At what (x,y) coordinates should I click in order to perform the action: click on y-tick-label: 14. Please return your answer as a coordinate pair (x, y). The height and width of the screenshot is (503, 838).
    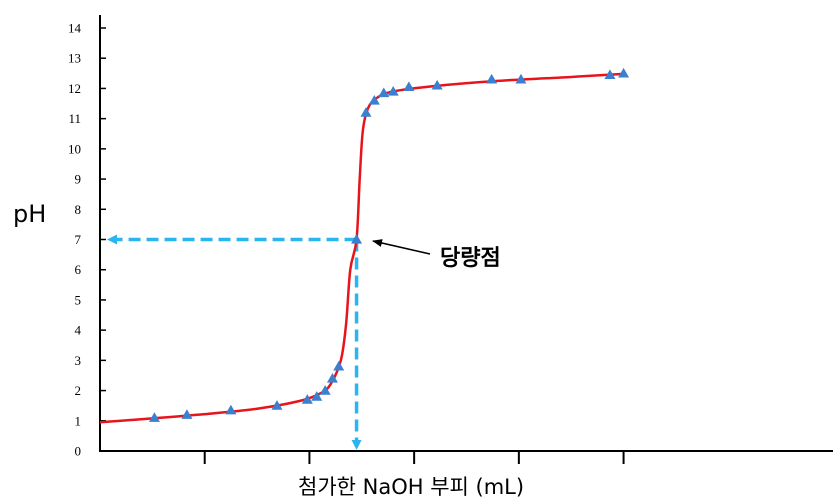
    Looking at the image, I should click on (75, 28).